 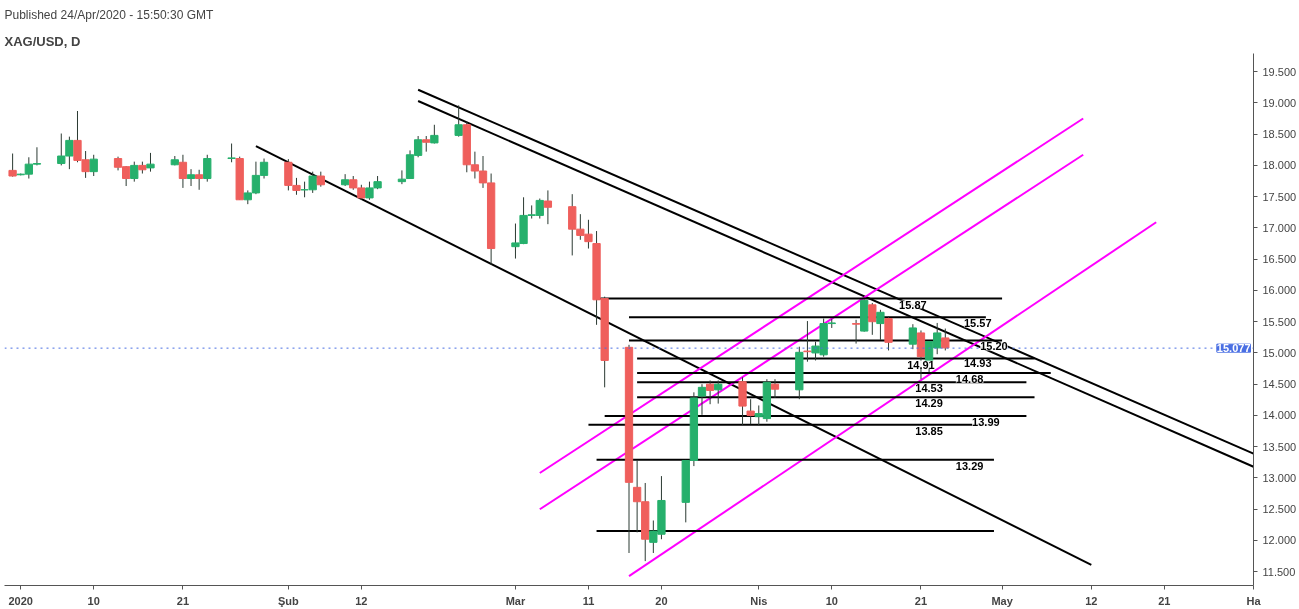 What do you see at coordinates (288, 600) in the screenshot?
I see `x-tick-label: Şub` at bounding box center [288, 600].